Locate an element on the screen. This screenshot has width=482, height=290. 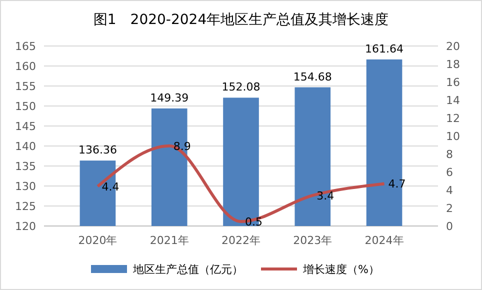
y2-tick-label: 14 is located at coordinates (453, 100).